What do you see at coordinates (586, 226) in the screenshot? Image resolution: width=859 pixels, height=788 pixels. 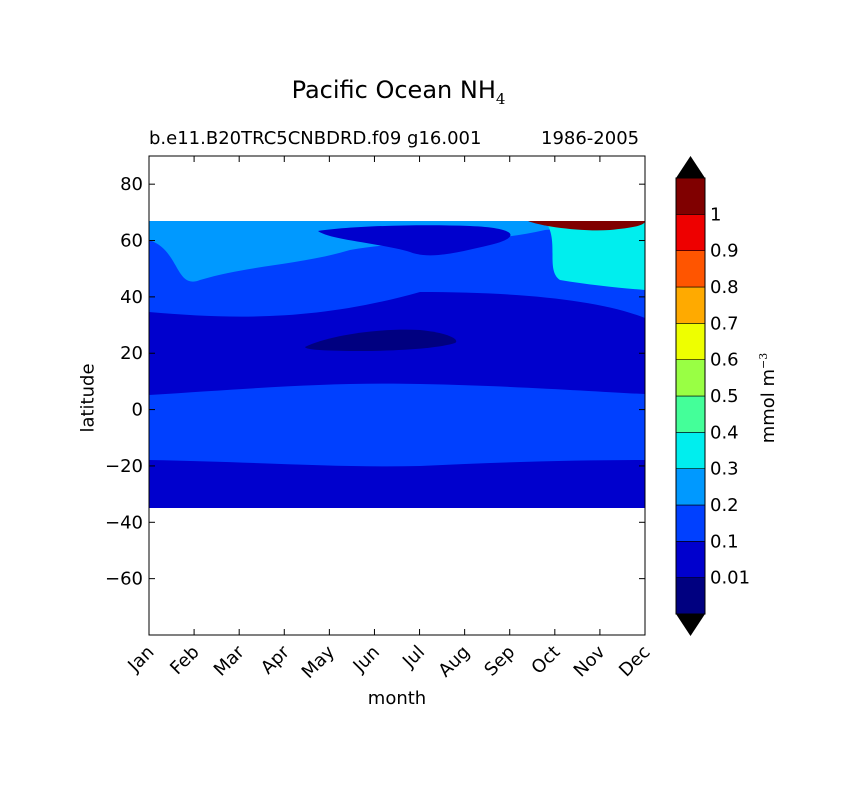 I see `contour-region-fall-peak` at bounding box center [586, 226].